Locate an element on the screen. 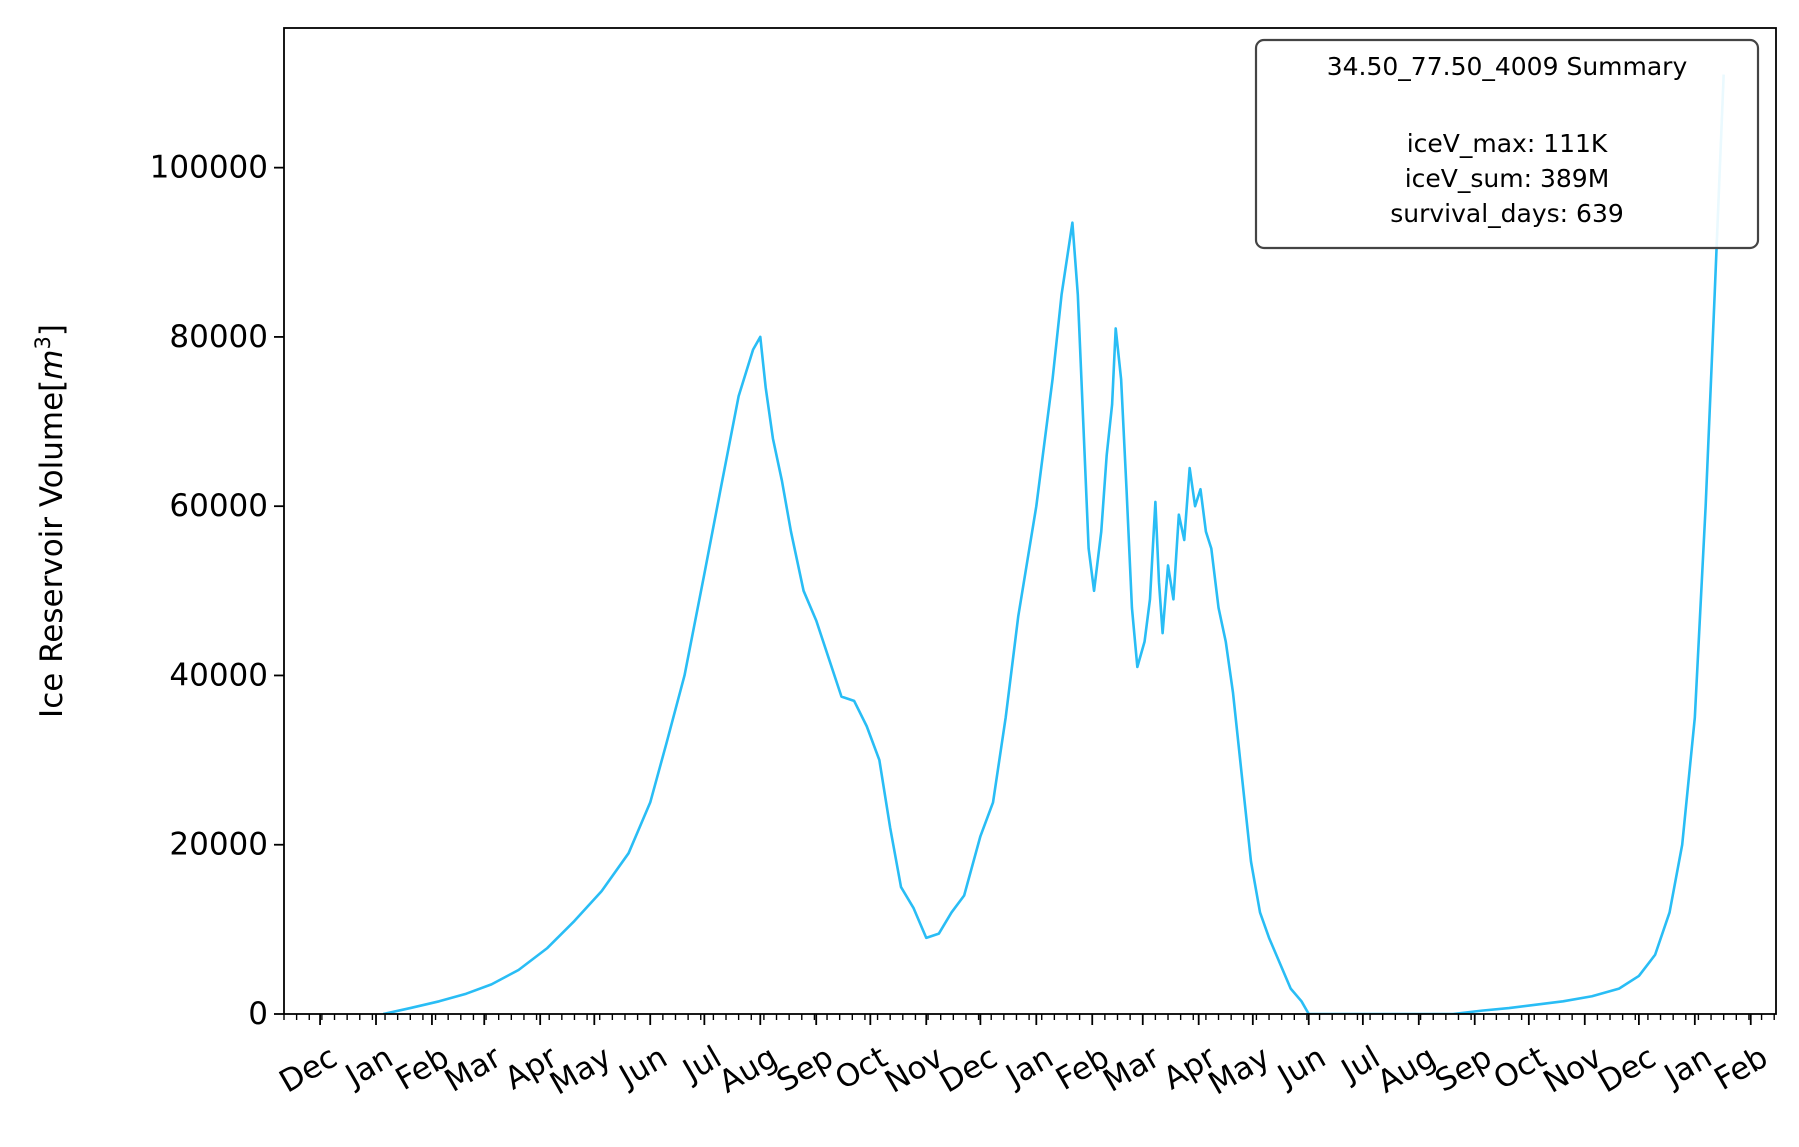 This screenshot has width=1799, height=1147. x-tick-label: Feb is located at coordinates (1741, 1068).